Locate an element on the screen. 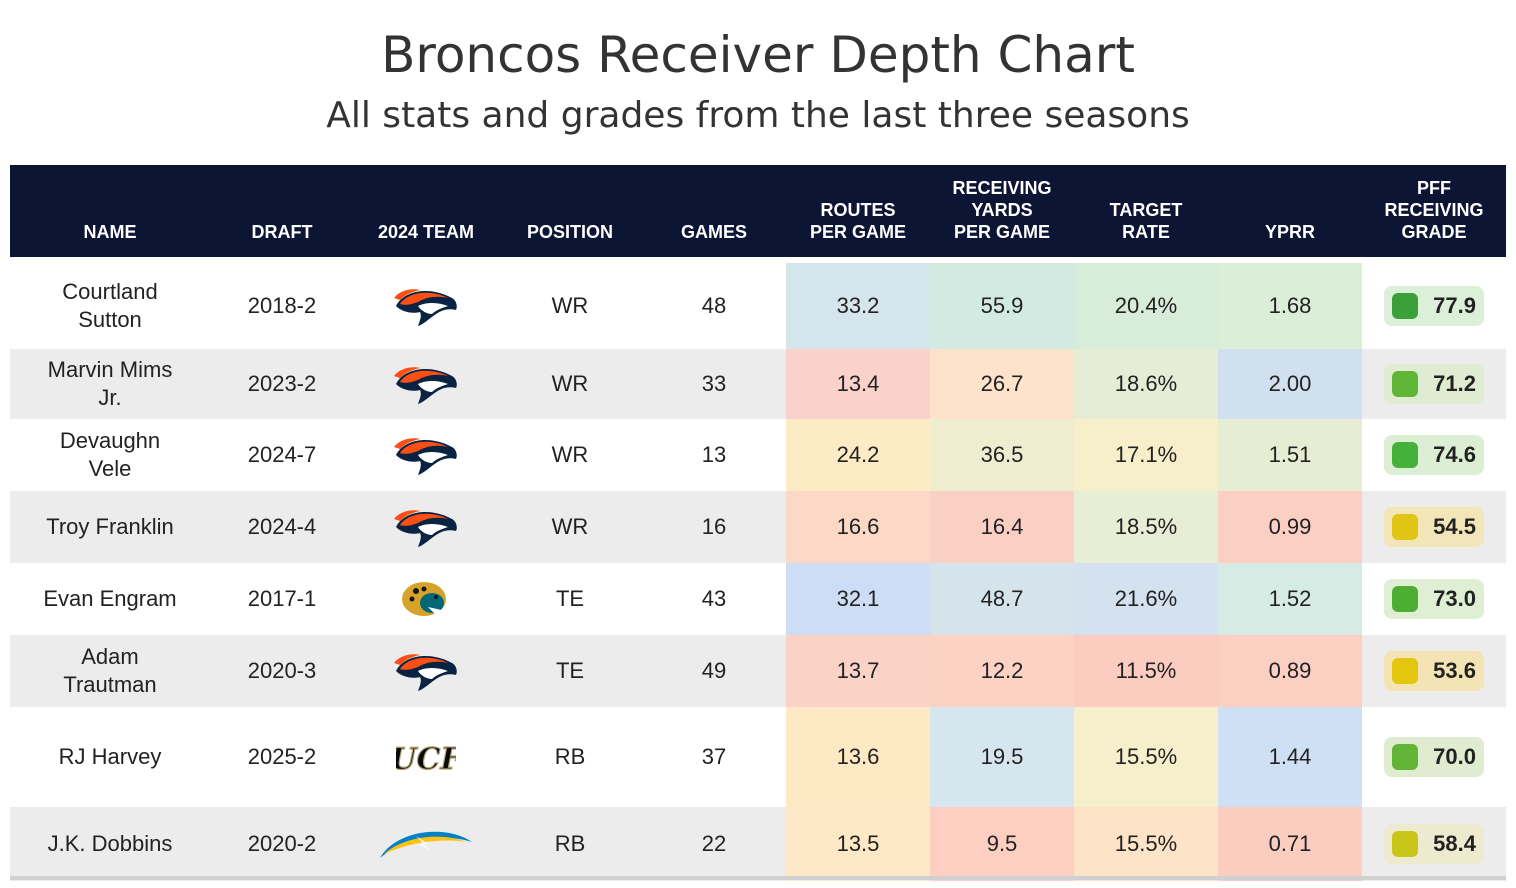 The height and width of the screenshot is (888, 1516). grade-cell: 71.2 is located at coordinates (1434, 384).